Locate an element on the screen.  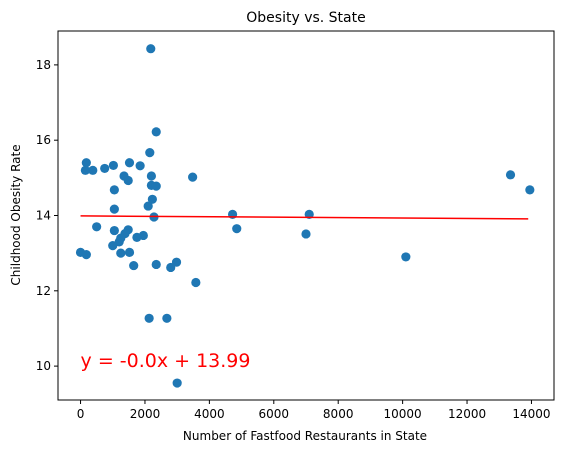
x-tick-label: 2000 is located at coordinates (145, 414).